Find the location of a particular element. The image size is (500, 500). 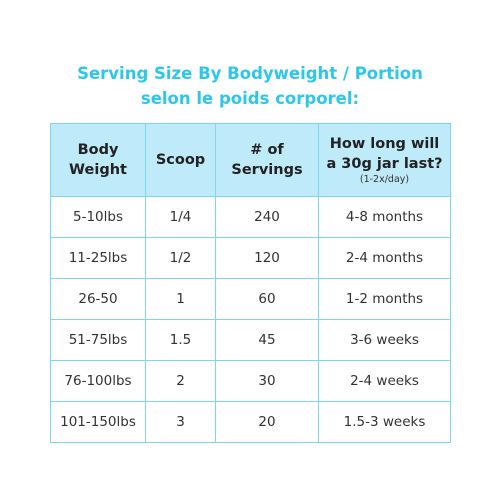

cell-body-weight: 51-75lbs is located at coordinates (98, 340).